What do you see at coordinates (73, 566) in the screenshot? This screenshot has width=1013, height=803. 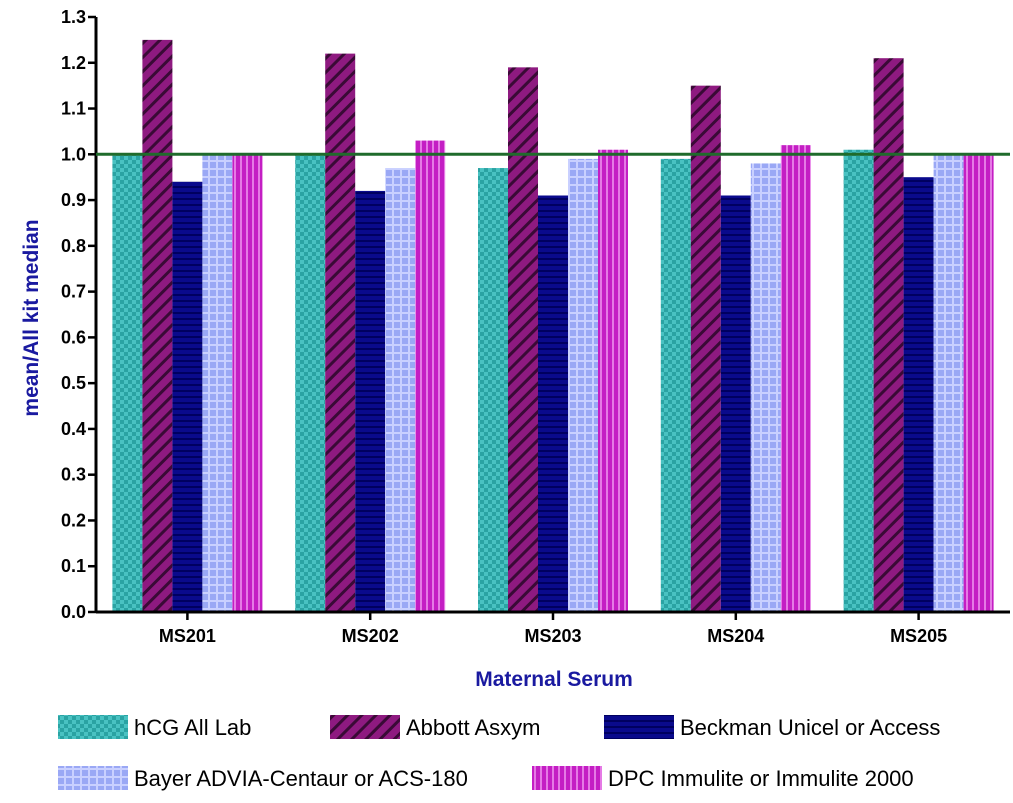 I see `y-tick-label: 0.1` at bounding box center [73, 566].